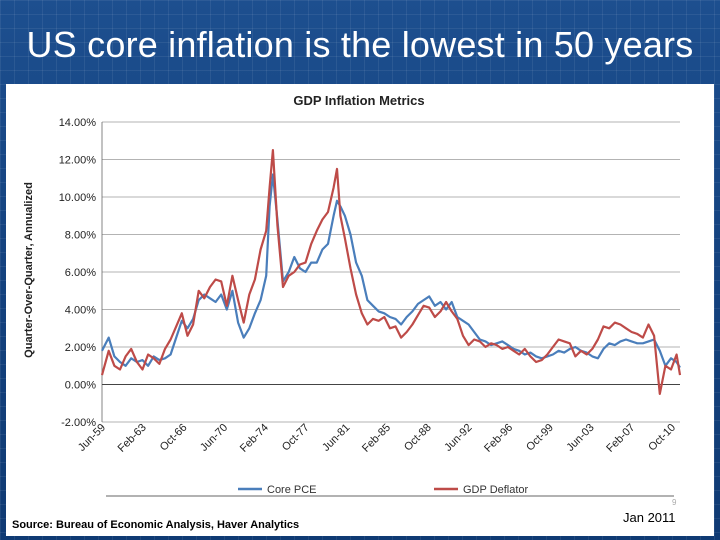  What do you see at coordinates (80, 236) in the screenshot?
I see `y-tick-label: 8.00%` at bounding box center [80, 236].